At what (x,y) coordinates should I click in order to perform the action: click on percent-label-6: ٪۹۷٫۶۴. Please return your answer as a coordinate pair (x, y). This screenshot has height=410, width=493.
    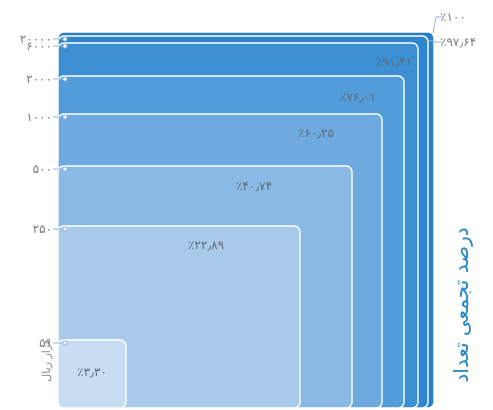
    Looking at the image, I should click on (458, 42).